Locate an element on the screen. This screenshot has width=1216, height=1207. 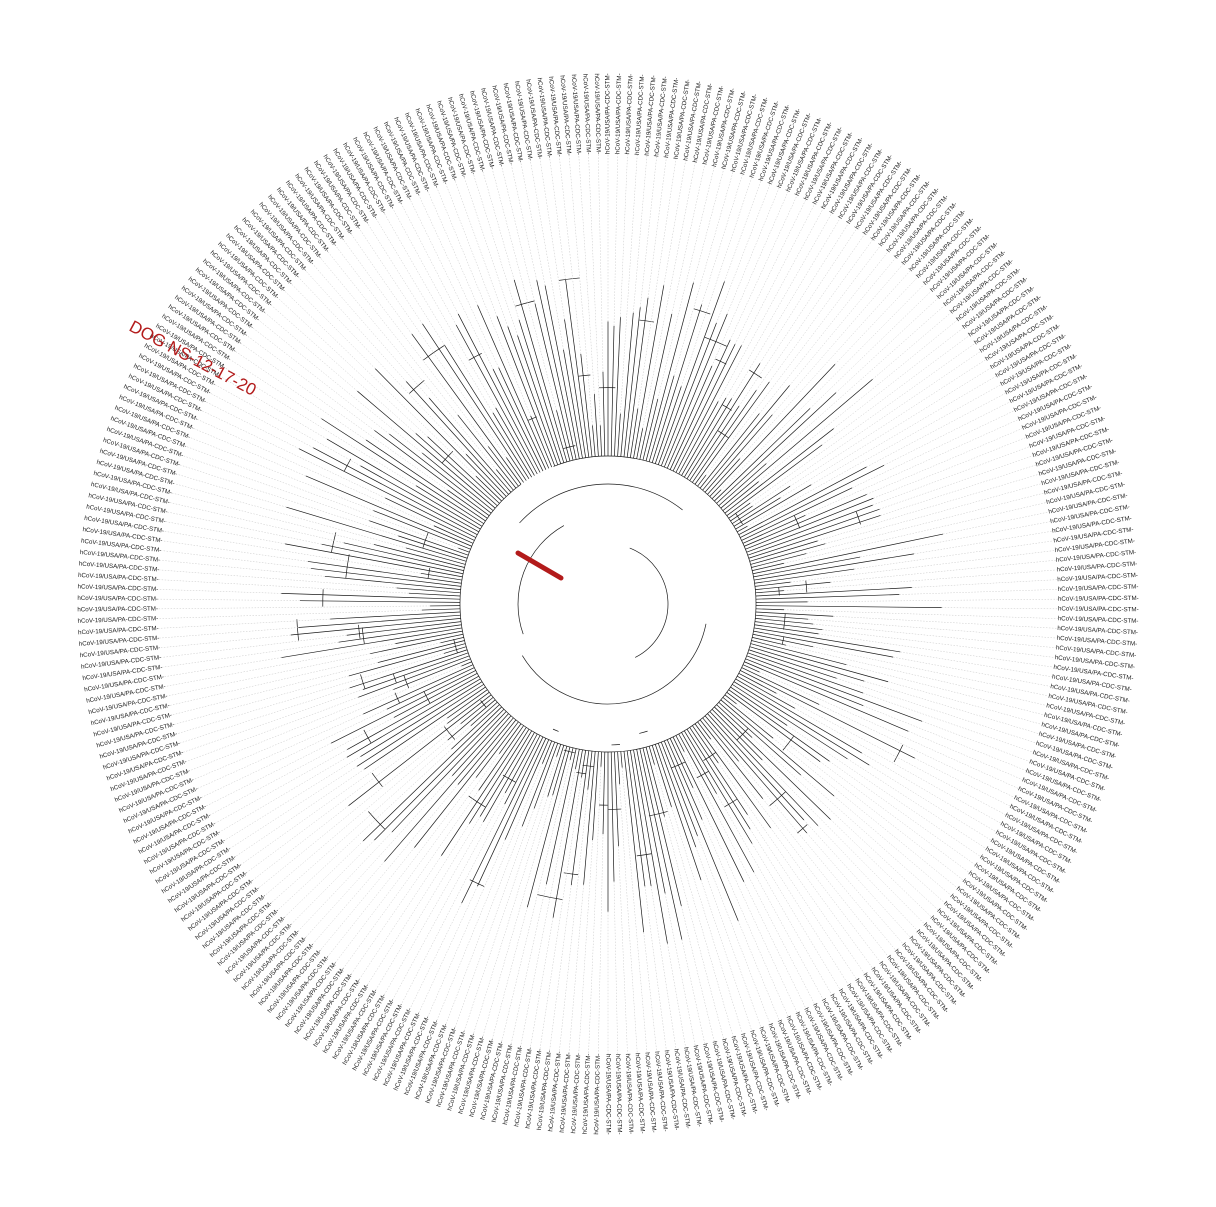
highlighted-clade: DOG NS-12-17-20 is located at coordinates (345, 449).